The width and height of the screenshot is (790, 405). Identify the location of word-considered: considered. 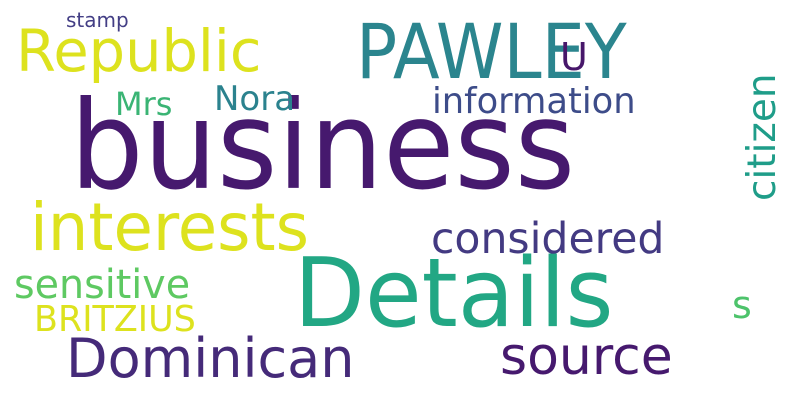
(548, 239).